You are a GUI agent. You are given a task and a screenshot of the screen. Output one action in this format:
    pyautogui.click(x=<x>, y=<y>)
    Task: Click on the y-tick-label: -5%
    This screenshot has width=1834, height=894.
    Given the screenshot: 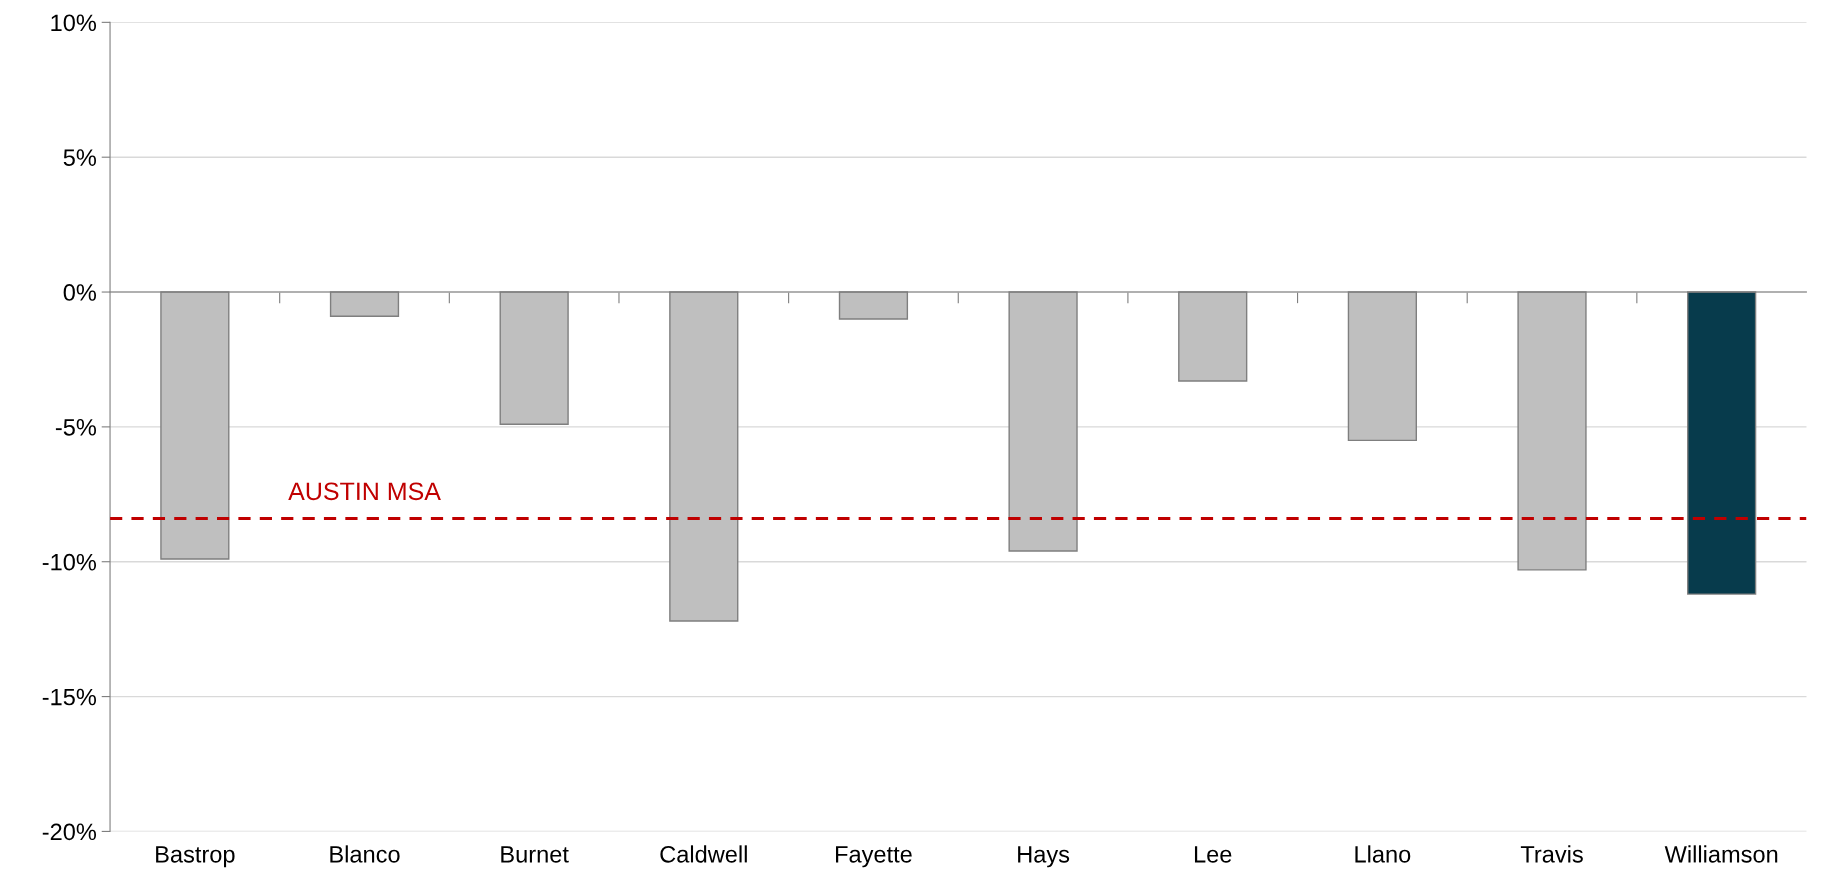 What is the action you would take?
    pyautogui.click(x=76, y=427)
    